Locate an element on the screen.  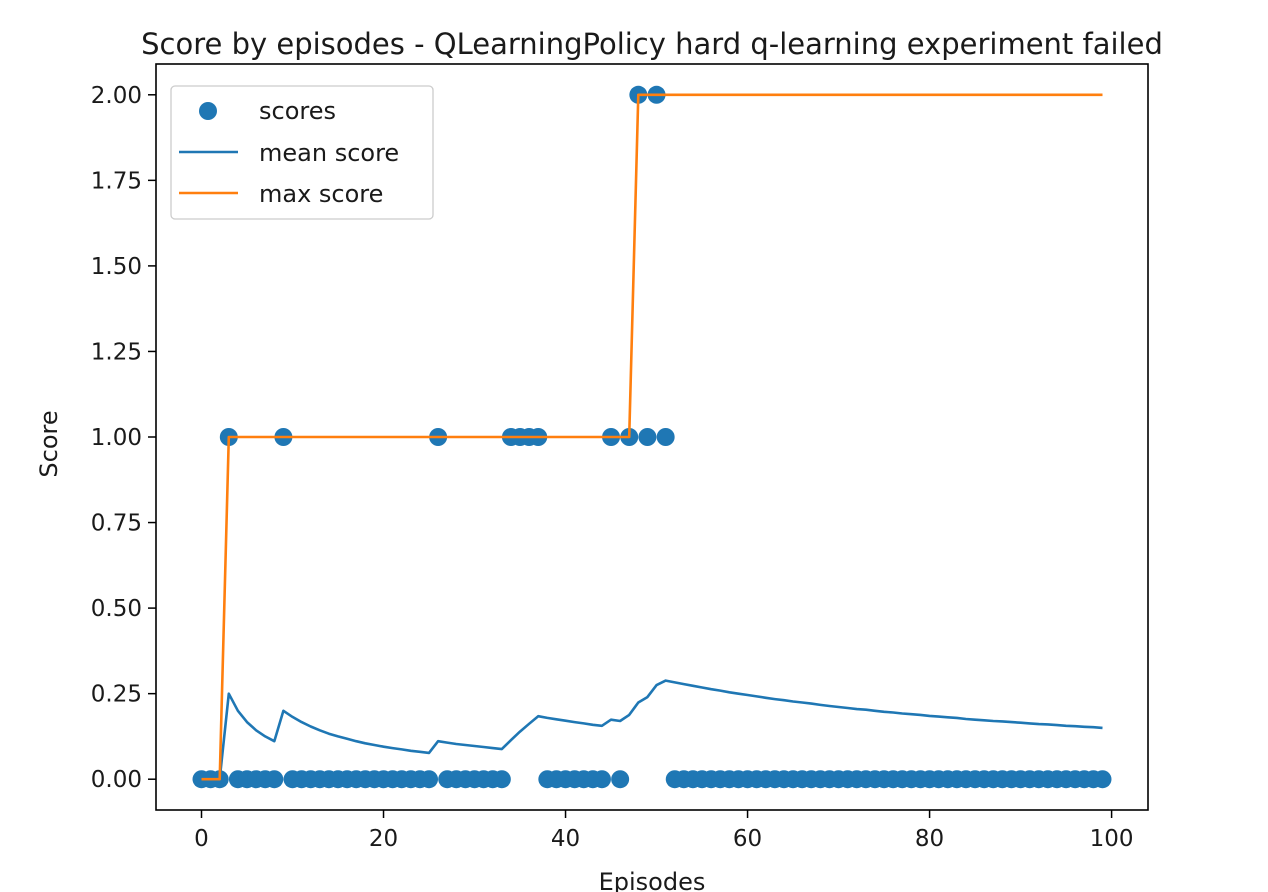
x-tick-label: 80 is located at coordinates (929, 839).